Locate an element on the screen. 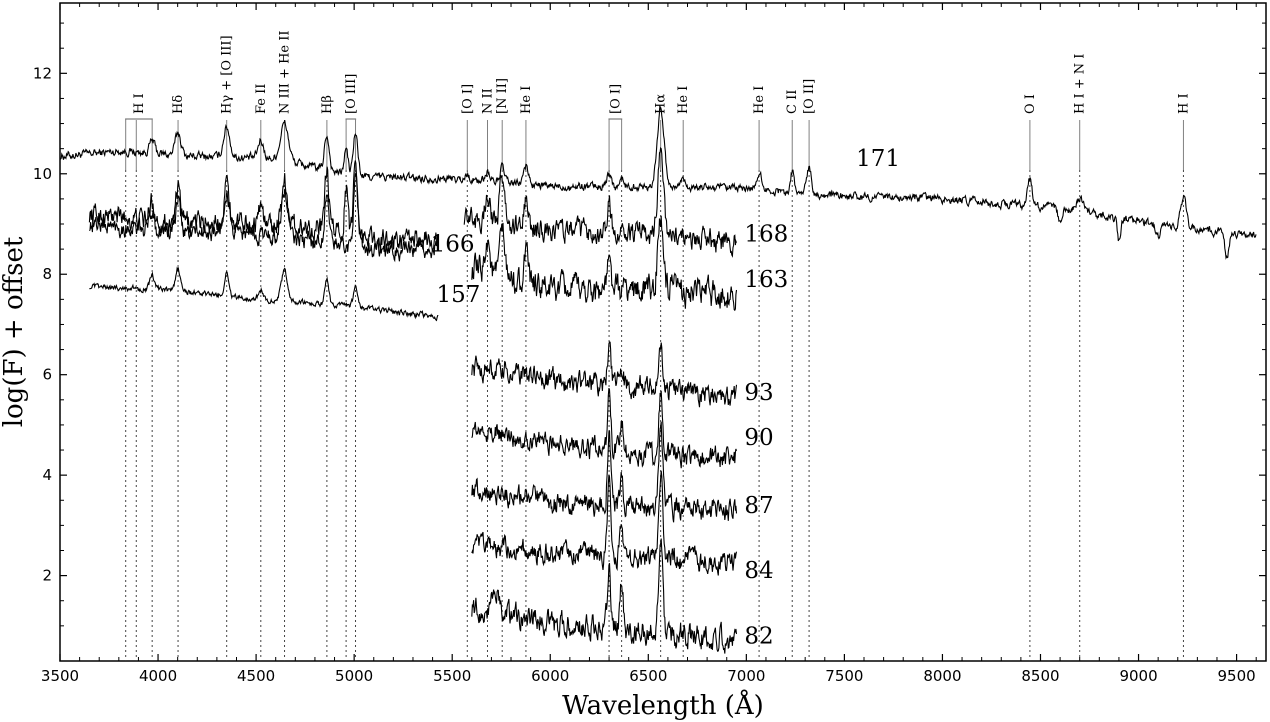  x-tick-label: 4000 is located at coordinates (158, 676).